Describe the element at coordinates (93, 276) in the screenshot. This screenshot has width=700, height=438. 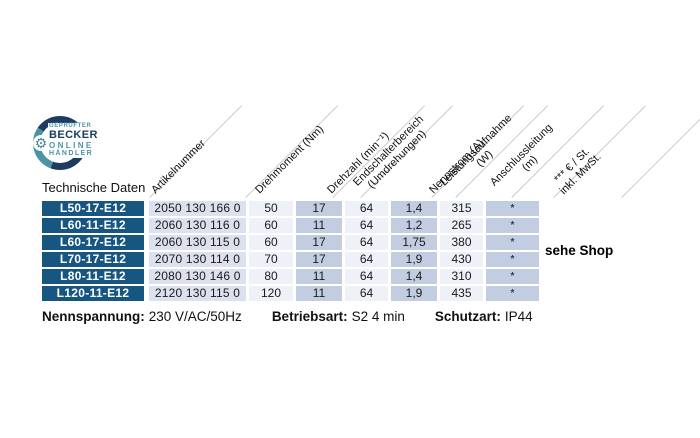
I see `cell-model: L80-11-E12` at that location.